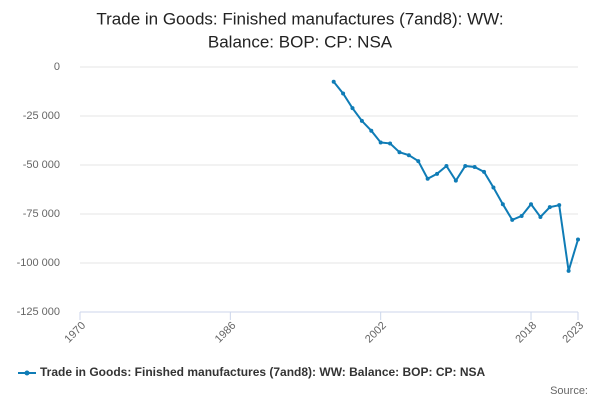  What do you see at coordinates (41, 214) in the screenshot?
I see `y-tick-label: -75 000` at bounding box center [41, 214].